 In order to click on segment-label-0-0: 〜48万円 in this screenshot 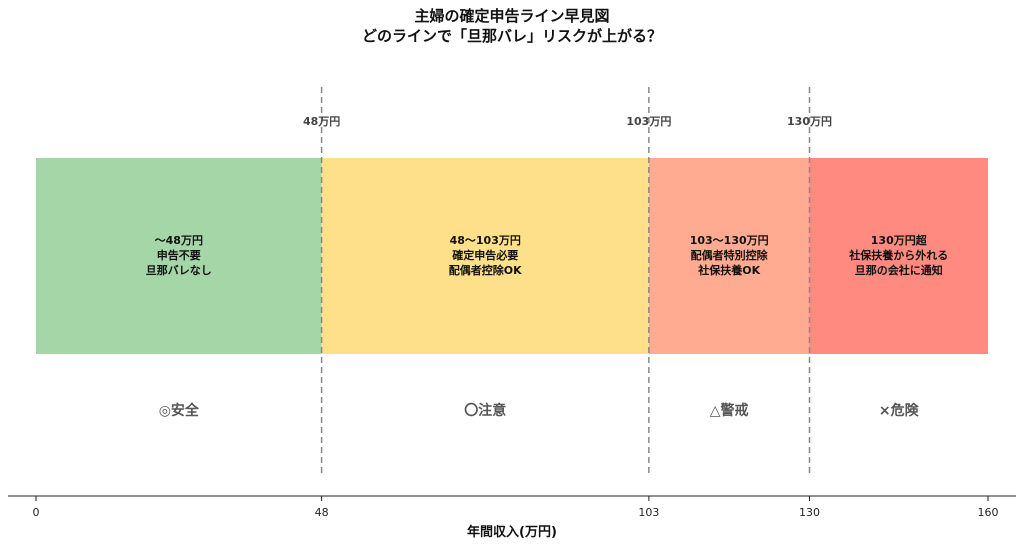, I will do `click(179, 240)`.